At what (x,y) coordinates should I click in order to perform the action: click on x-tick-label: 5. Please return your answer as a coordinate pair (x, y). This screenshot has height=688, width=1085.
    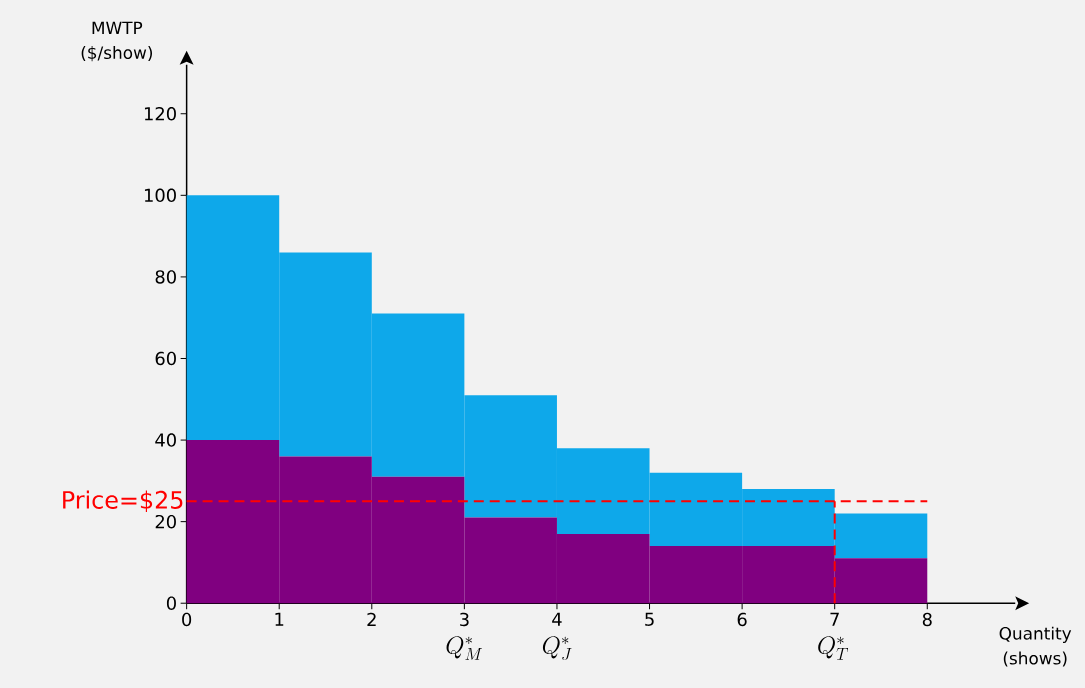
    Looking at the image, I should click on (649, 619).